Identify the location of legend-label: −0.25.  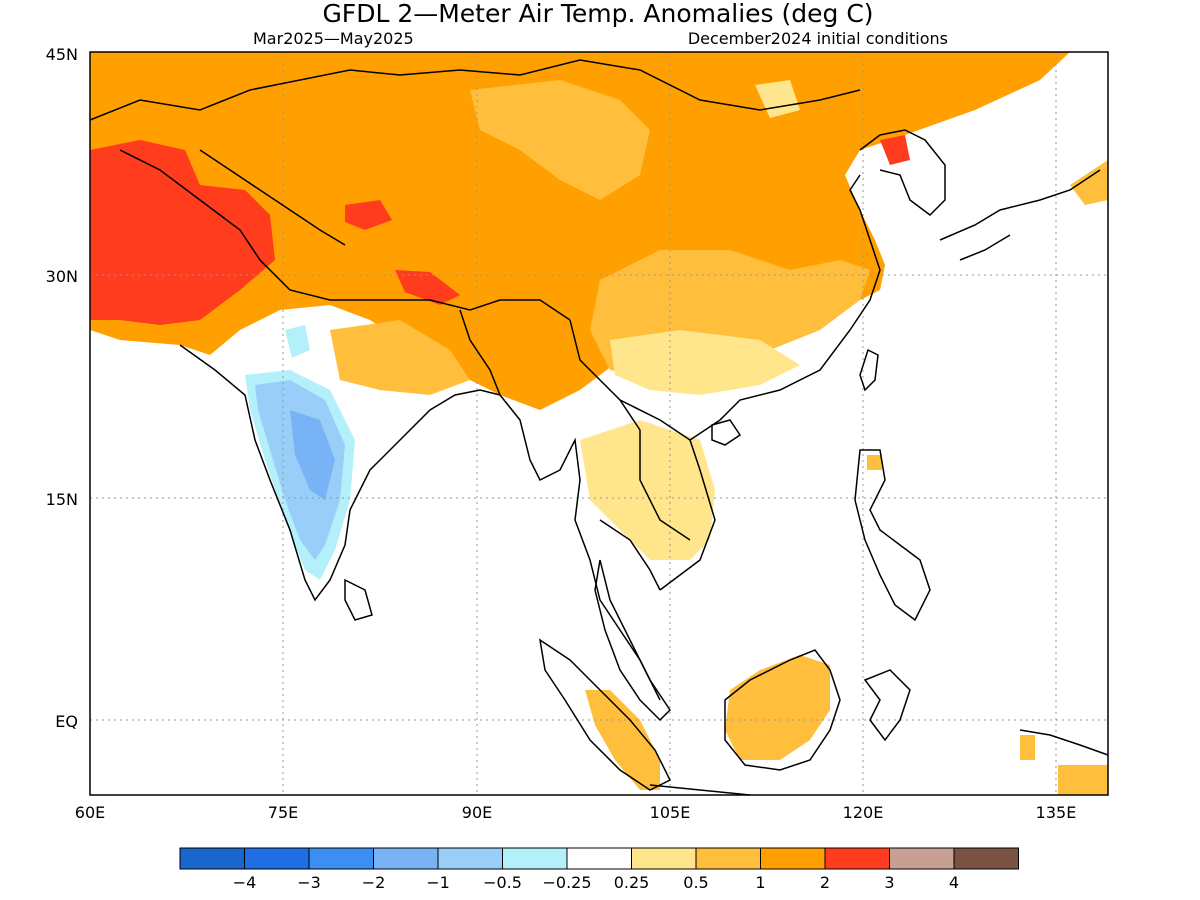
(566, 882).